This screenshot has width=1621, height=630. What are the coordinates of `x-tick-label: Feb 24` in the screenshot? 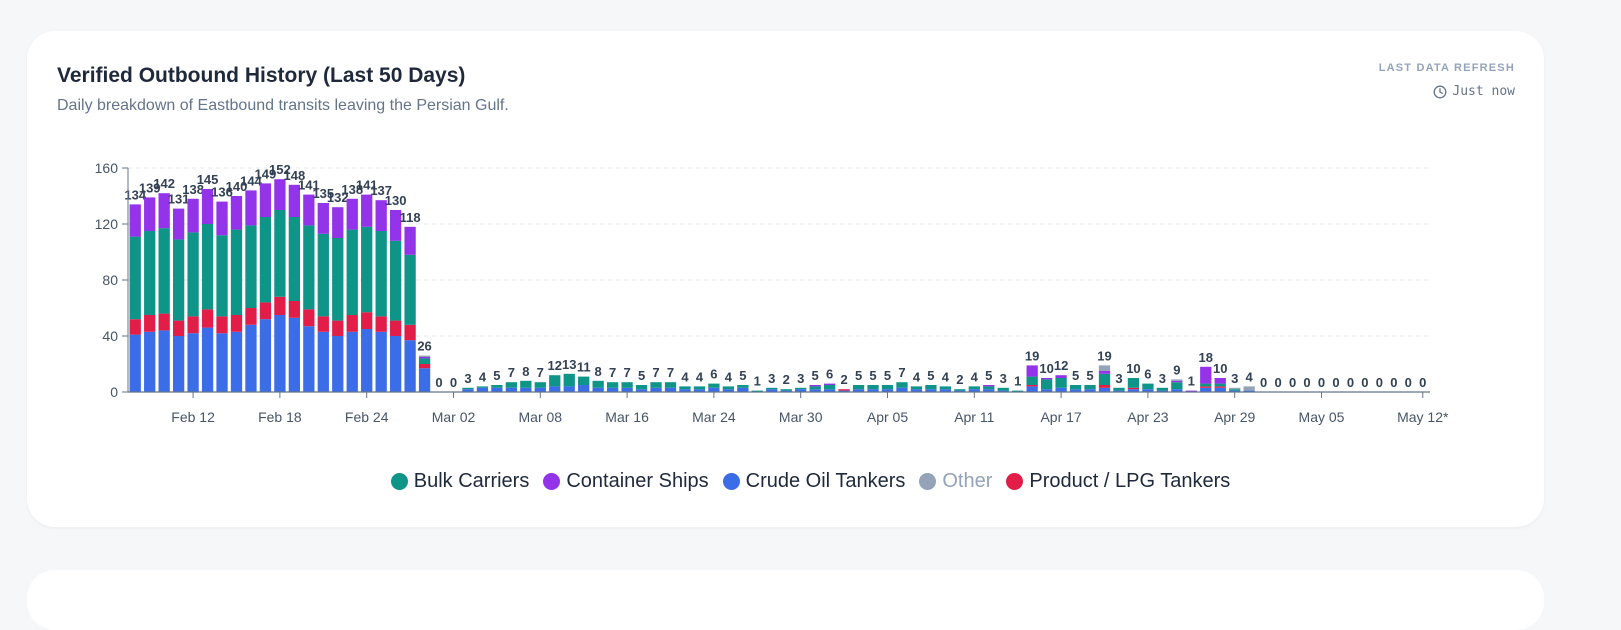 It's located at (367, 417).